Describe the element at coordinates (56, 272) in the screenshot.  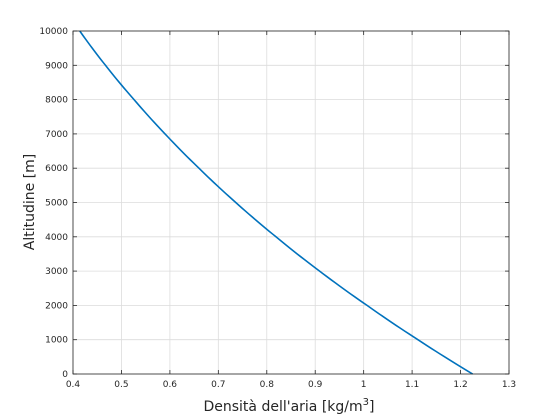
I see `y-tick-label-3: 3000` at that location.